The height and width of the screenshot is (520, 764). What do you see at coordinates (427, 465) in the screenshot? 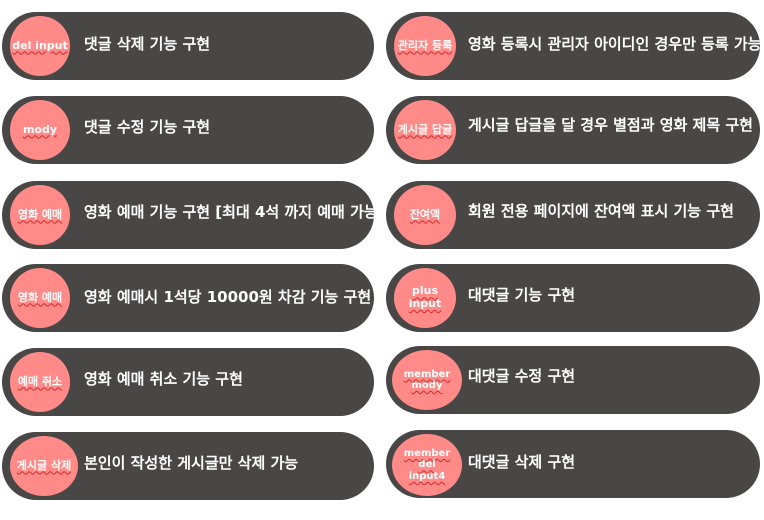
I see `feature-badge: member del input4` at bounding box center [427, 465].